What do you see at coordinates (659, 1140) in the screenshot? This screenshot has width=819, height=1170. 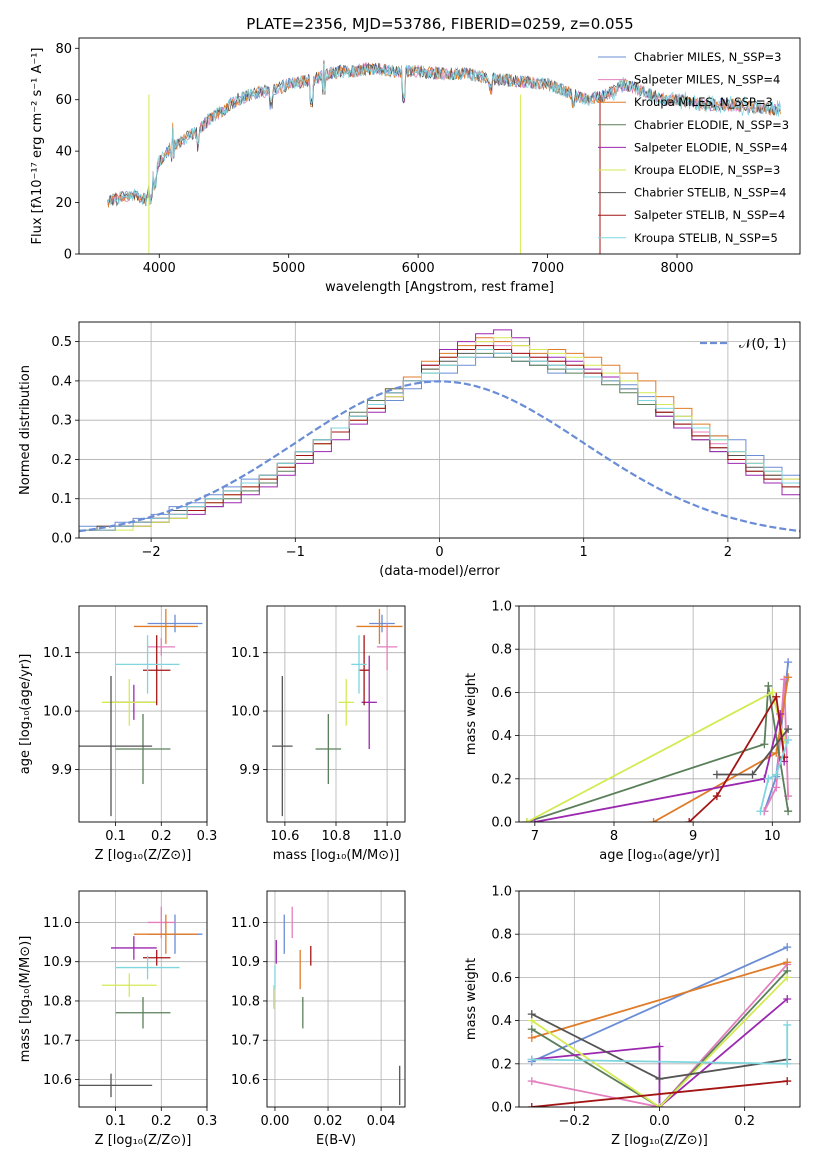 I see `weight-vs-z-xlabel: Z [log₁₀(Z/Z⊙)]` at bounding box center [659, 1140].